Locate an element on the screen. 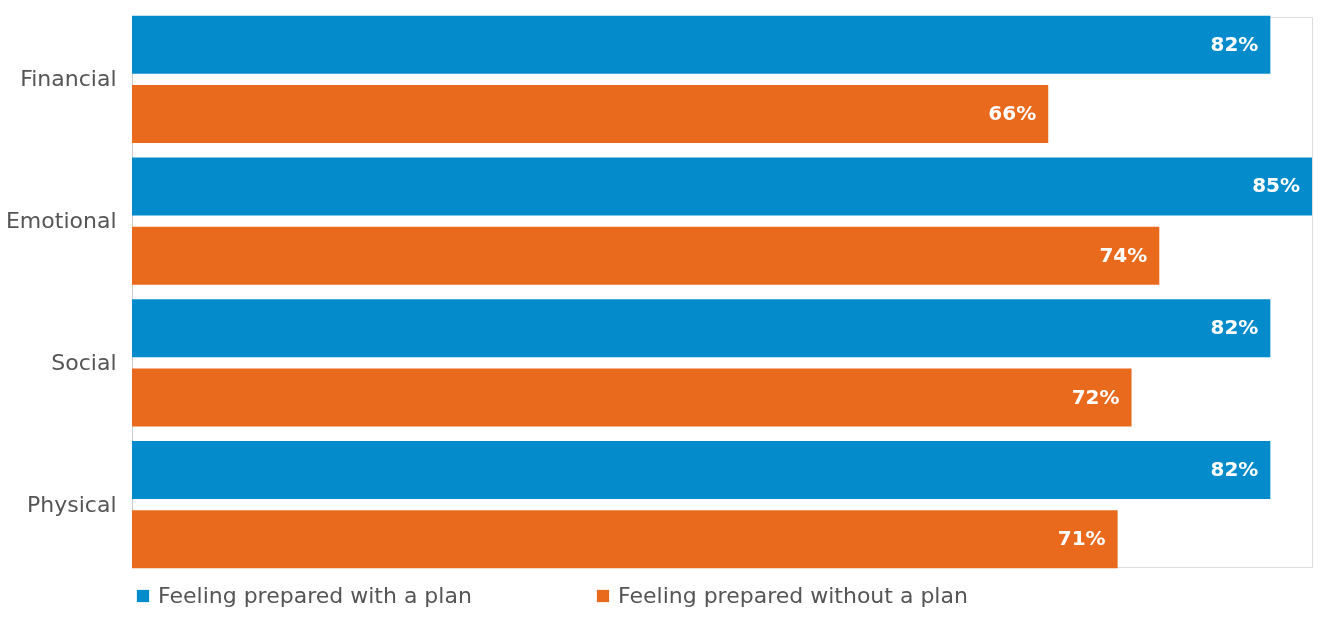 The image size is (1333, 644). y-tick-label: Financial is located at coordinates (68, 79).